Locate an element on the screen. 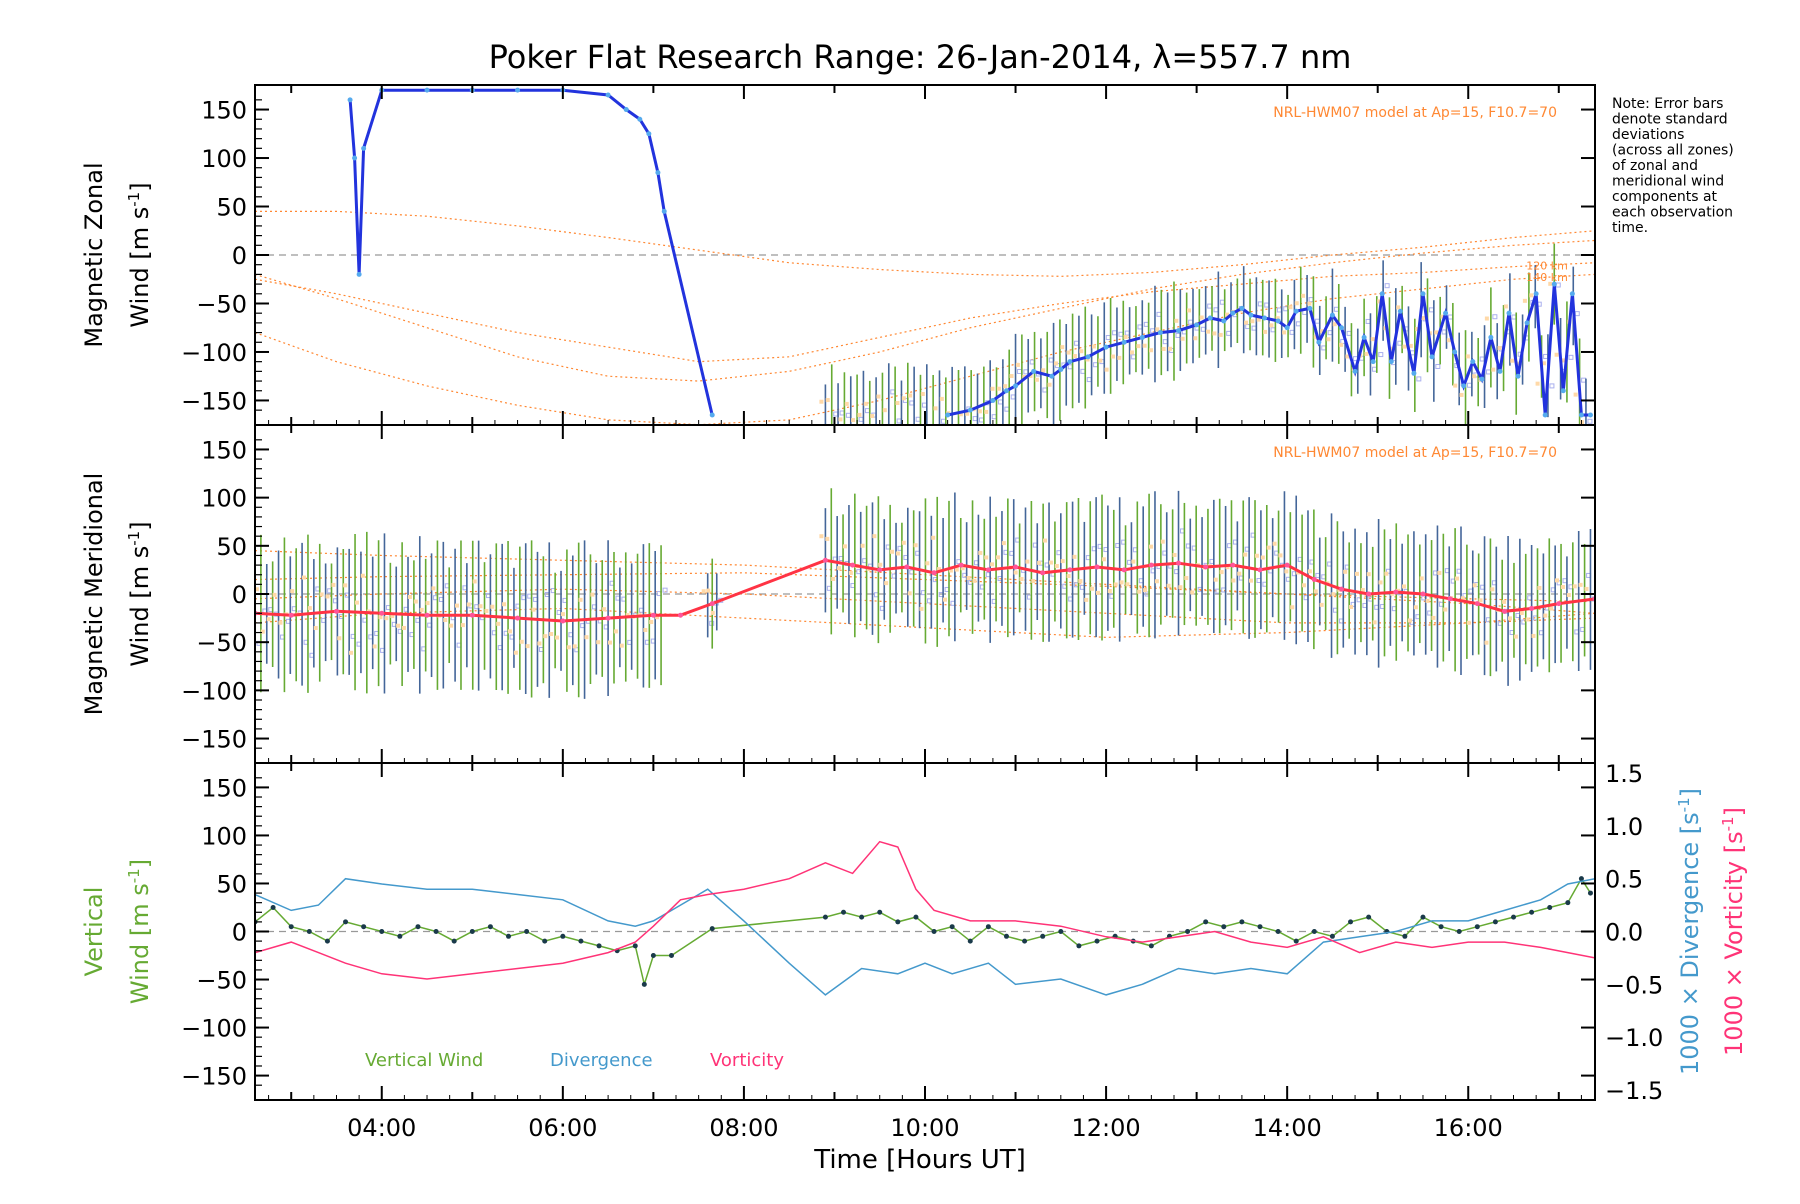 This screenshot has width=1800, height=1204. x-axis-label: Time [Hours UT] is located at coordinates (919, 1160).